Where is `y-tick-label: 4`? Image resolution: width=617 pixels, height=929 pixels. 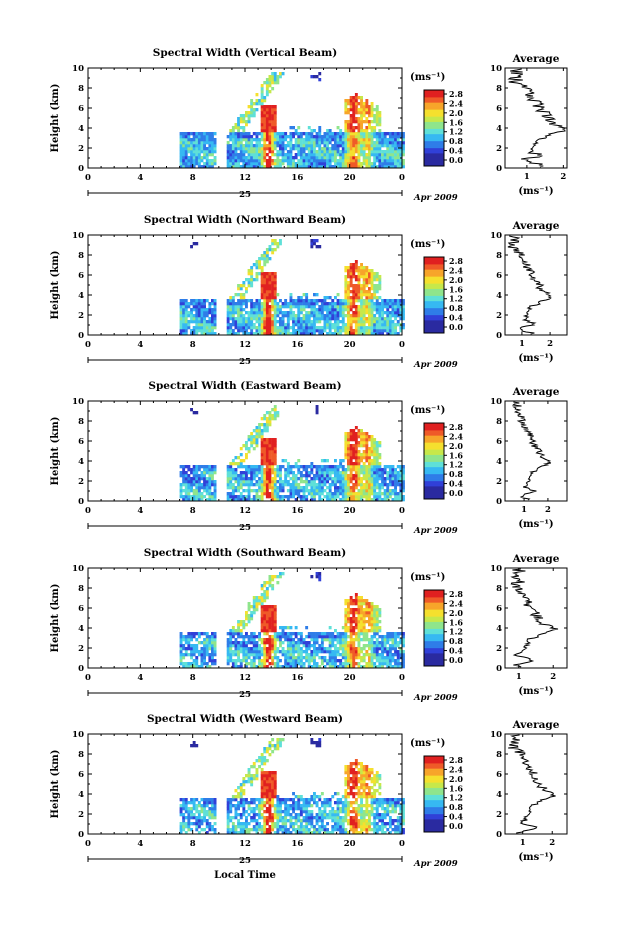 y-tick-label: 4 is located at coordinates (81, 129).